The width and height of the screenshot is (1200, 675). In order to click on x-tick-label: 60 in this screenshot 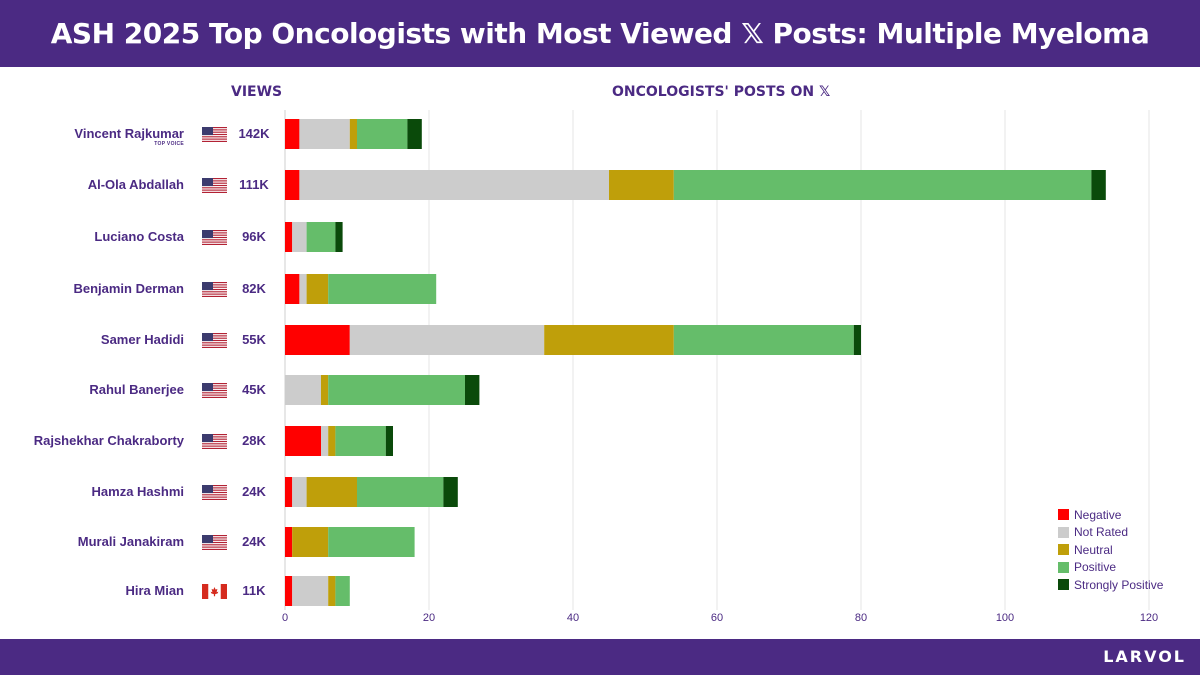, I will do `click(717, 618)`.